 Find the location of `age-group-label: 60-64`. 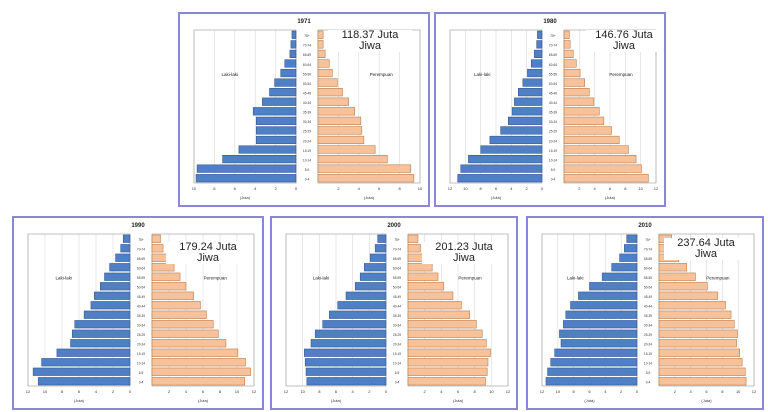

age-group-label: 60-64 is located at coordinates (553, 65).